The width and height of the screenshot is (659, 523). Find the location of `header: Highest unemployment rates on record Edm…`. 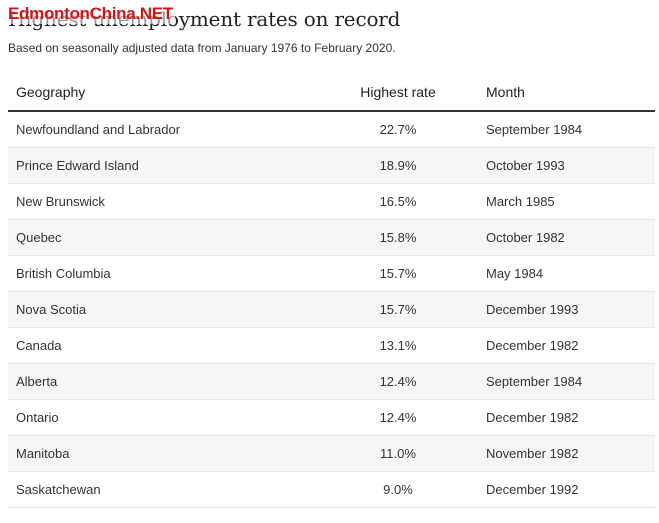

header: Highest unemployment rates on record Edm… is located at coordinates (329, 29).